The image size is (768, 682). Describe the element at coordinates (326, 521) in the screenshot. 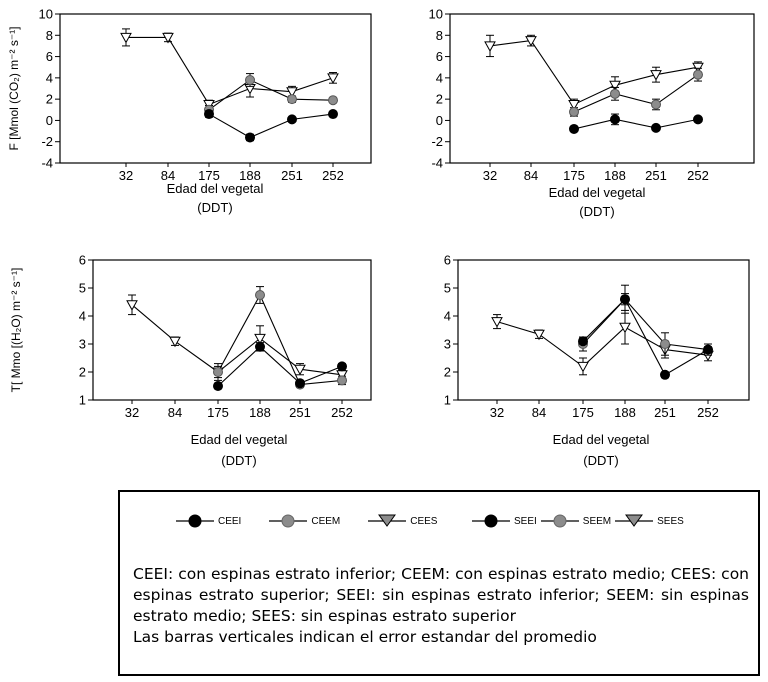

I see `legend-label: CEEM` at that location.